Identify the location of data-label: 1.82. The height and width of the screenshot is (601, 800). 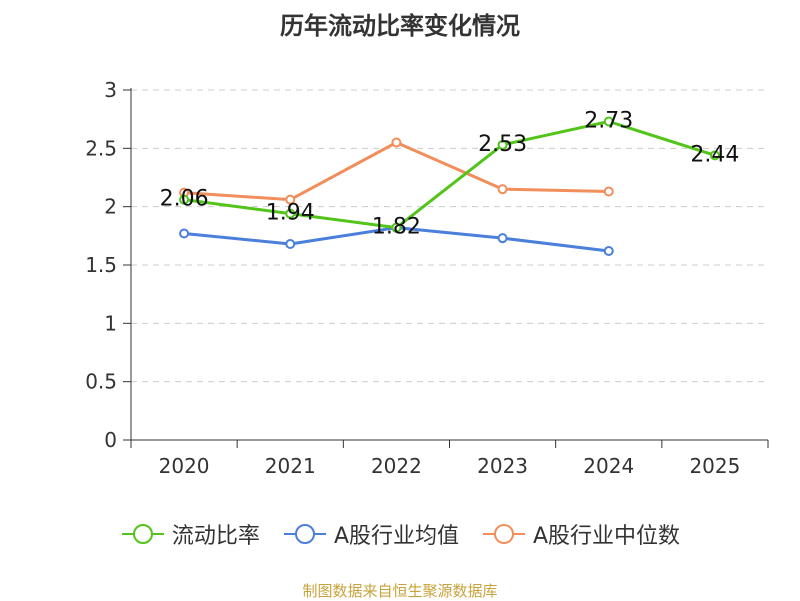
(396, 227).